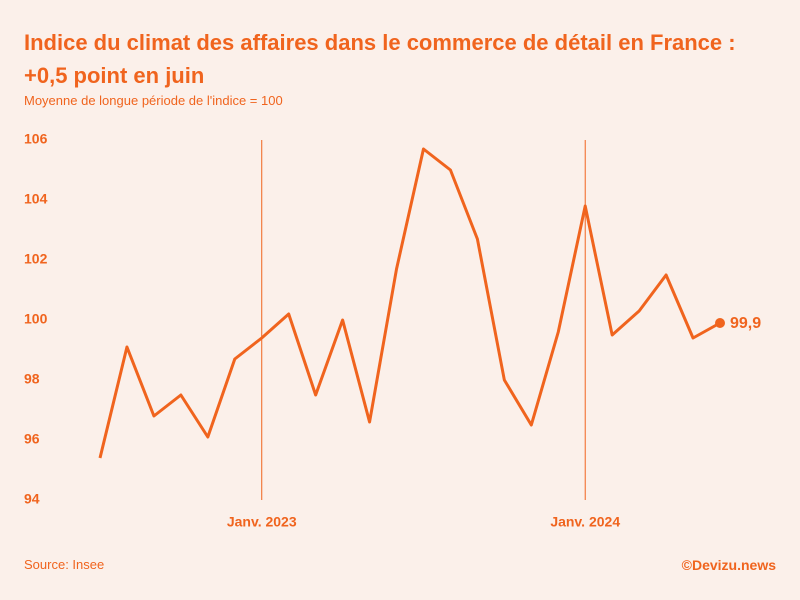 Image resolution: width=800 pixels, height=600 pixels. What do you see at coordinates (585, 522) in the screenshot?
I see `x-tick-label: Janv. 2024` at bounding box center [585, 522].